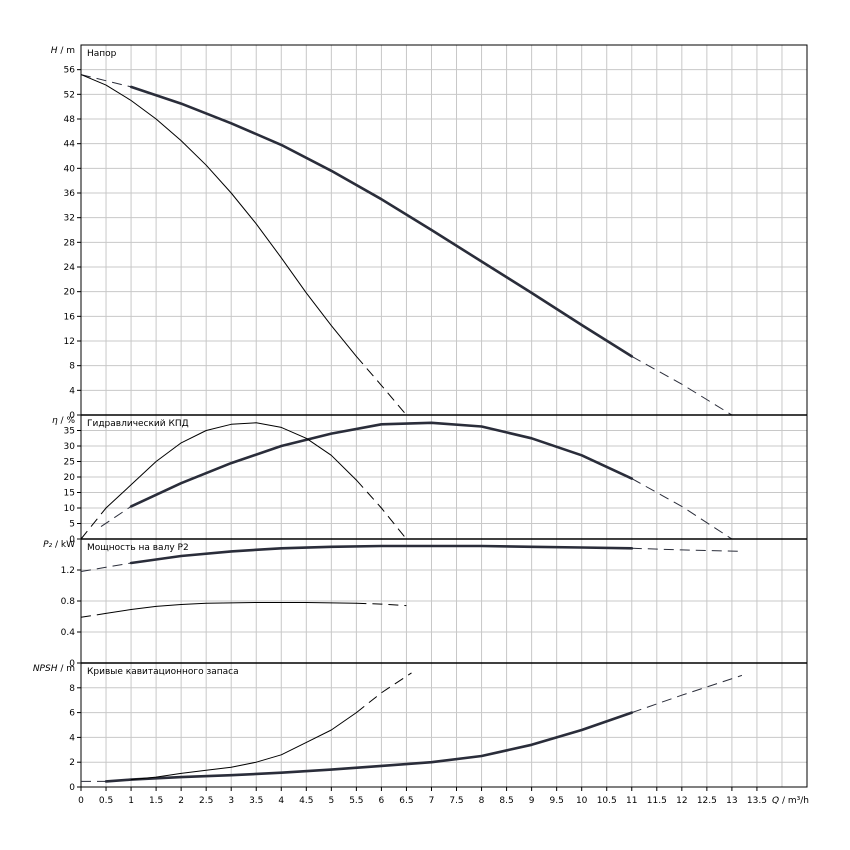 The height and width of the screenshot is (850, 850). I want to click on y-axis-label: NPSH / m, so click(54, 669).